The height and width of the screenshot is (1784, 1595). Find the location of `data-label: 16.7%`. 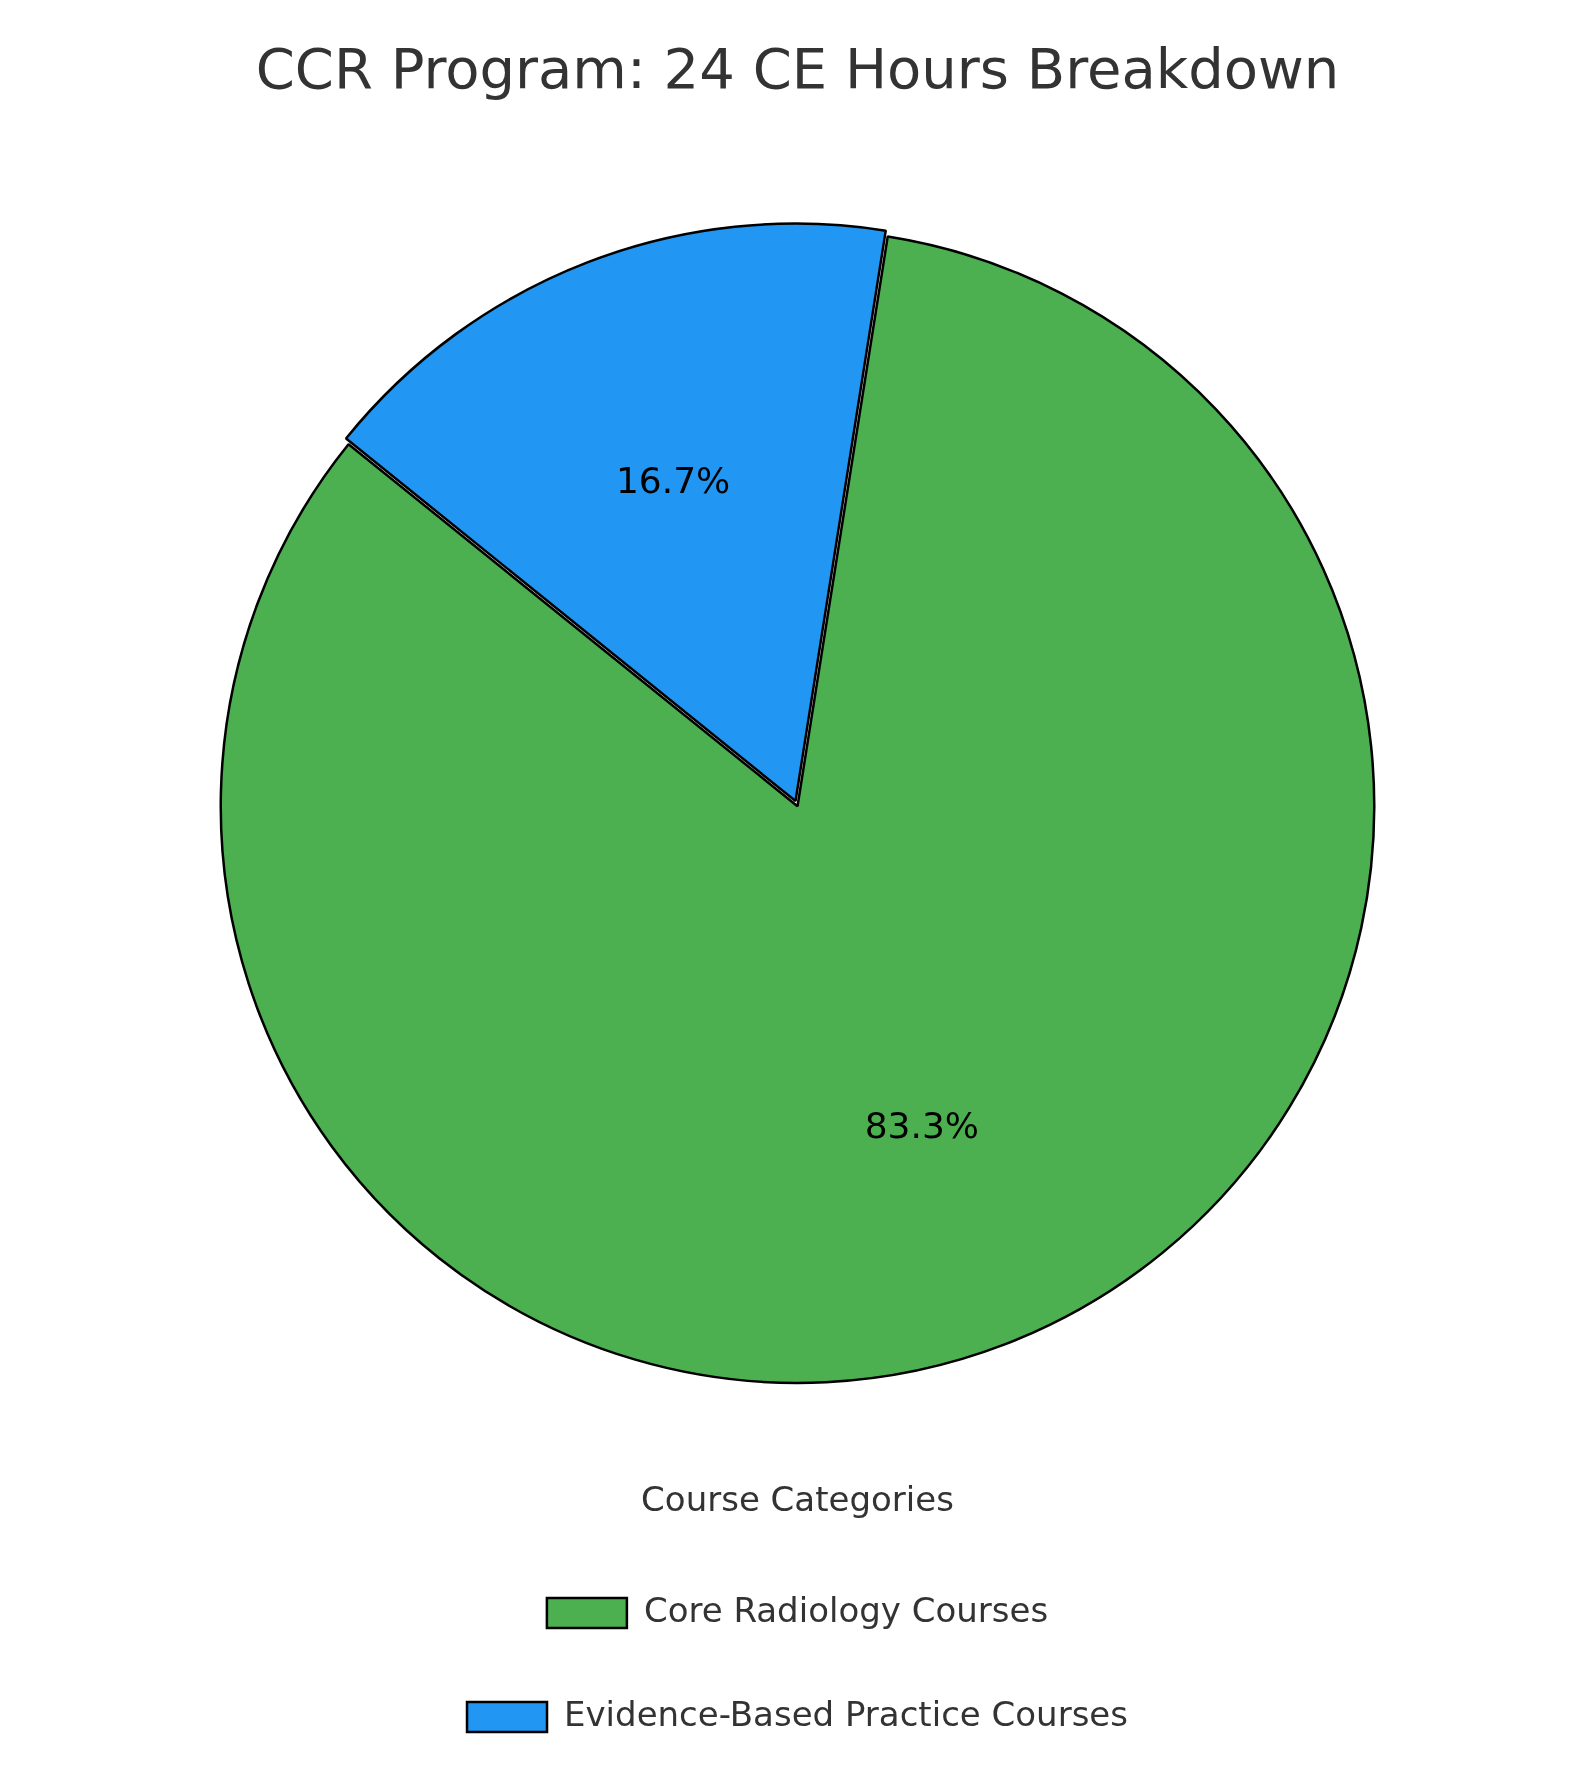

data-label: 16.7% is located at coordinates (673, 480).